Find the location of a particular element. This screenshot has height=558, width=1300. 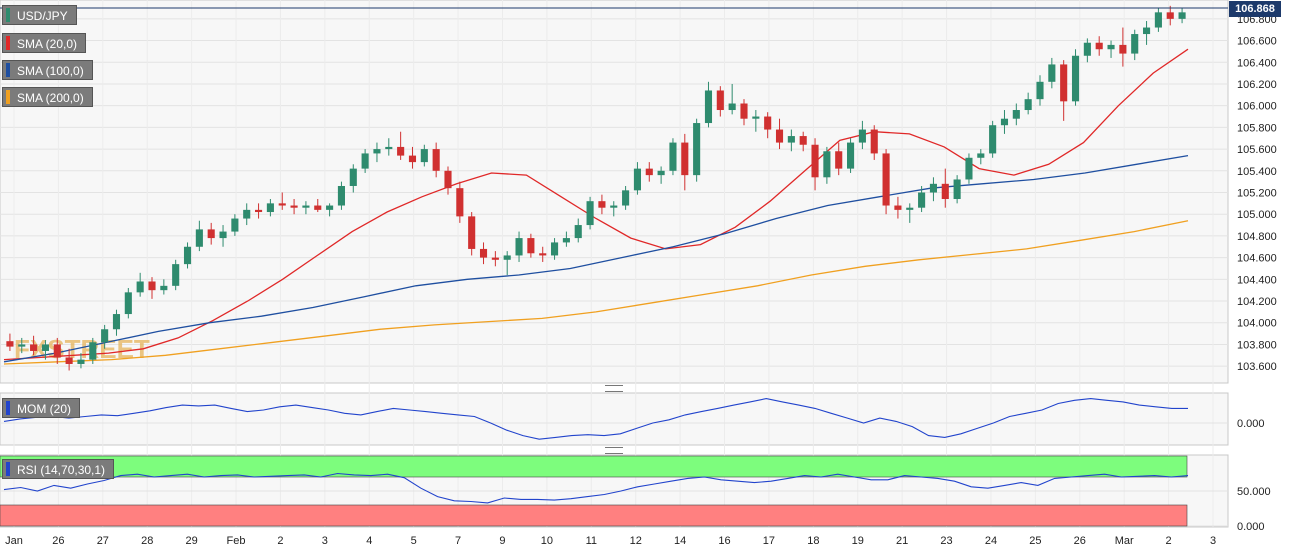

time-tick-label: 16 is located at coordinates (724, 541).